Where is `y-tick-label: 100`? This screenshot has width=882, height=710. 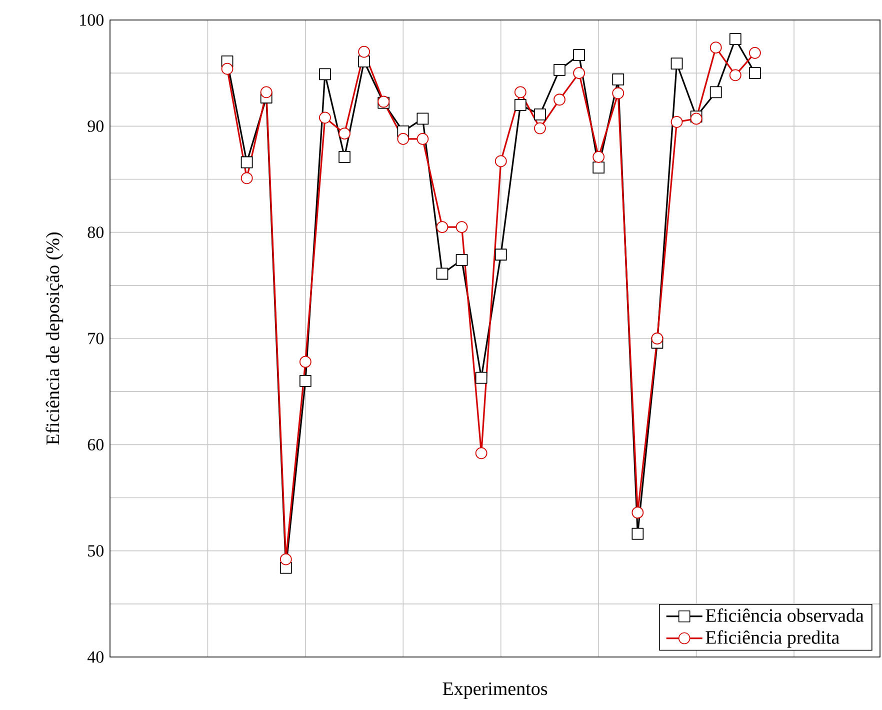 y-tick-label: 100 is located at coordinates (92, 20).